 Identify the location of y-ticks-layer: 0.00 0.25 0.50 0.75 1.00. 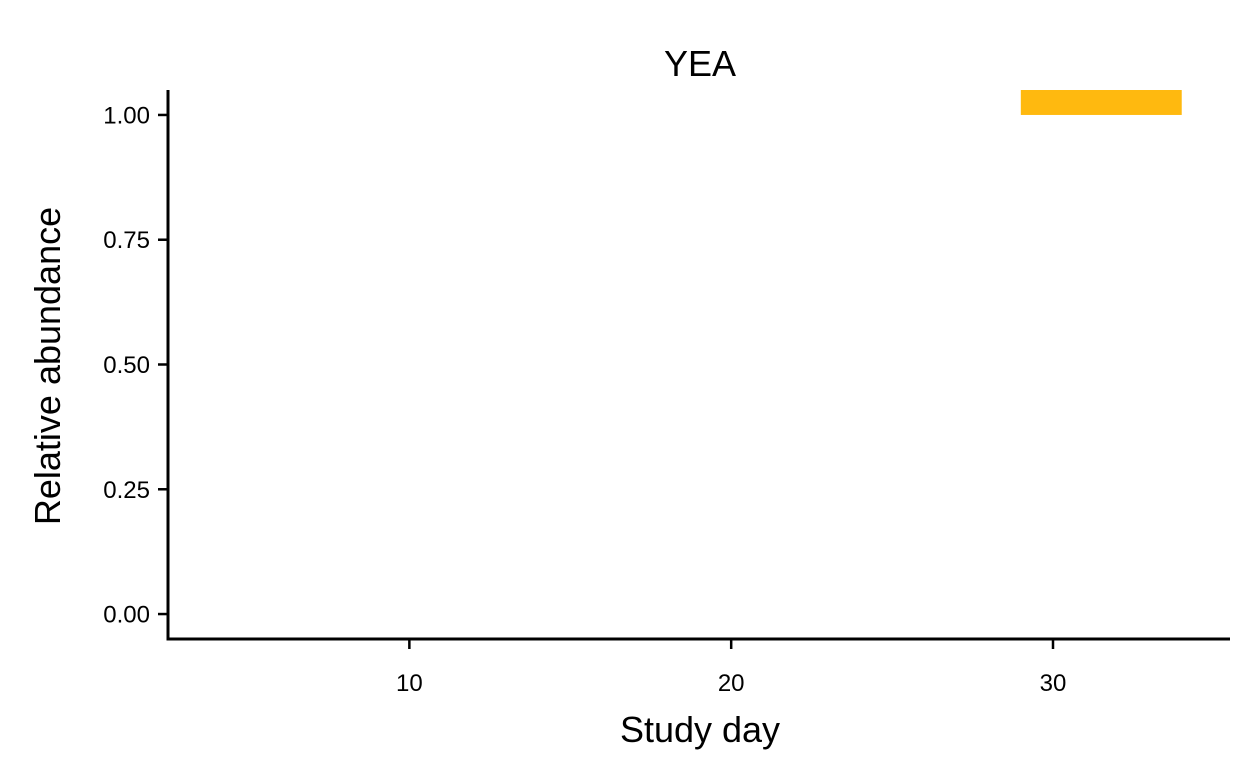
(135, 365).